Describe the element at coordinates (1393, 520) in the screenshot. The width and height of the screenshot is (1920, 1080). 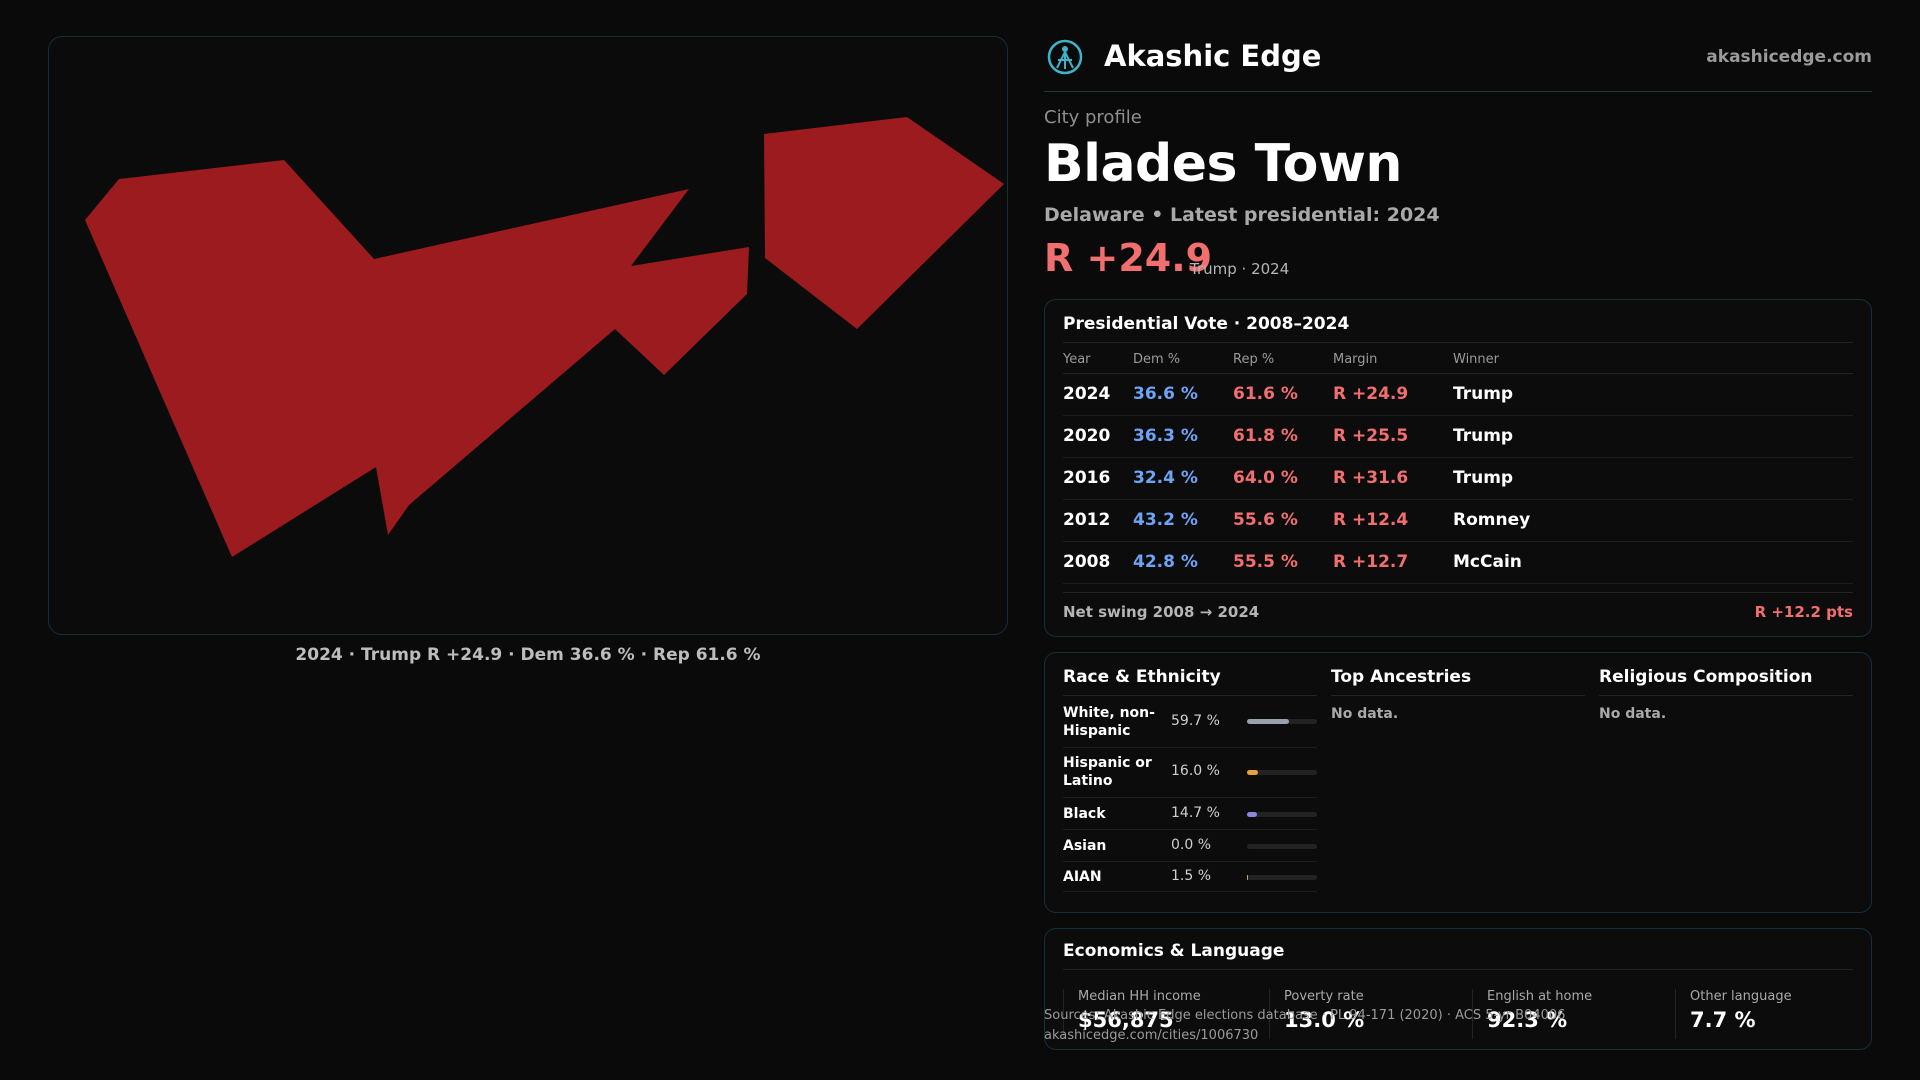
I see `margin-cell: R +12.4` at that location.